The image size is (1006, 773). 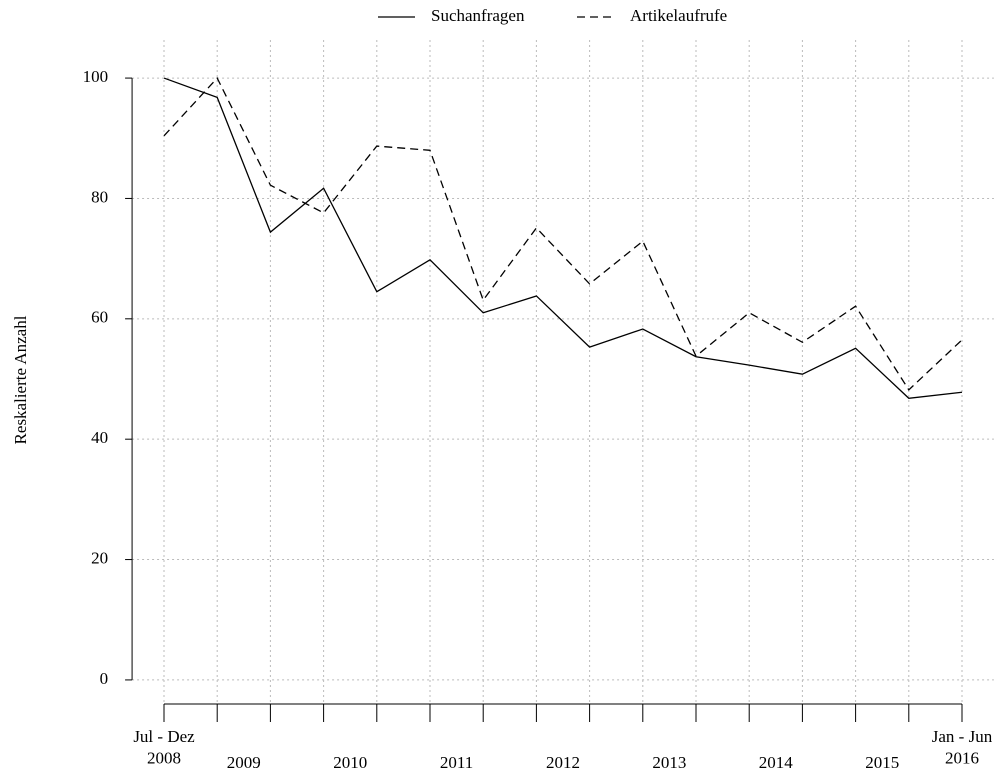 I want to click on y-tick-label: 0, so click(x=104, y=678).